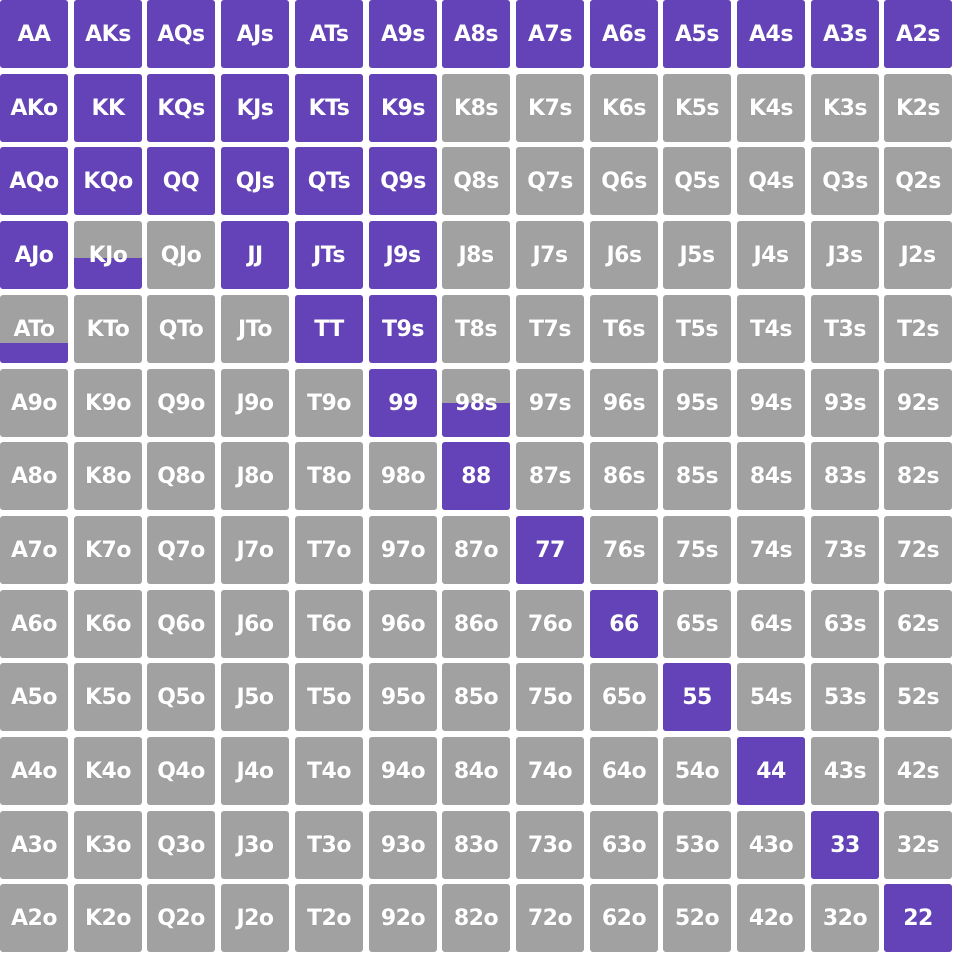 Image resolution: width=954 pixels, height=954 pixels. What do you see at coordinates (34, 697) in the screenshot?
I see `hand-cell-a5o: A5o` at bounding box center [34, 697].